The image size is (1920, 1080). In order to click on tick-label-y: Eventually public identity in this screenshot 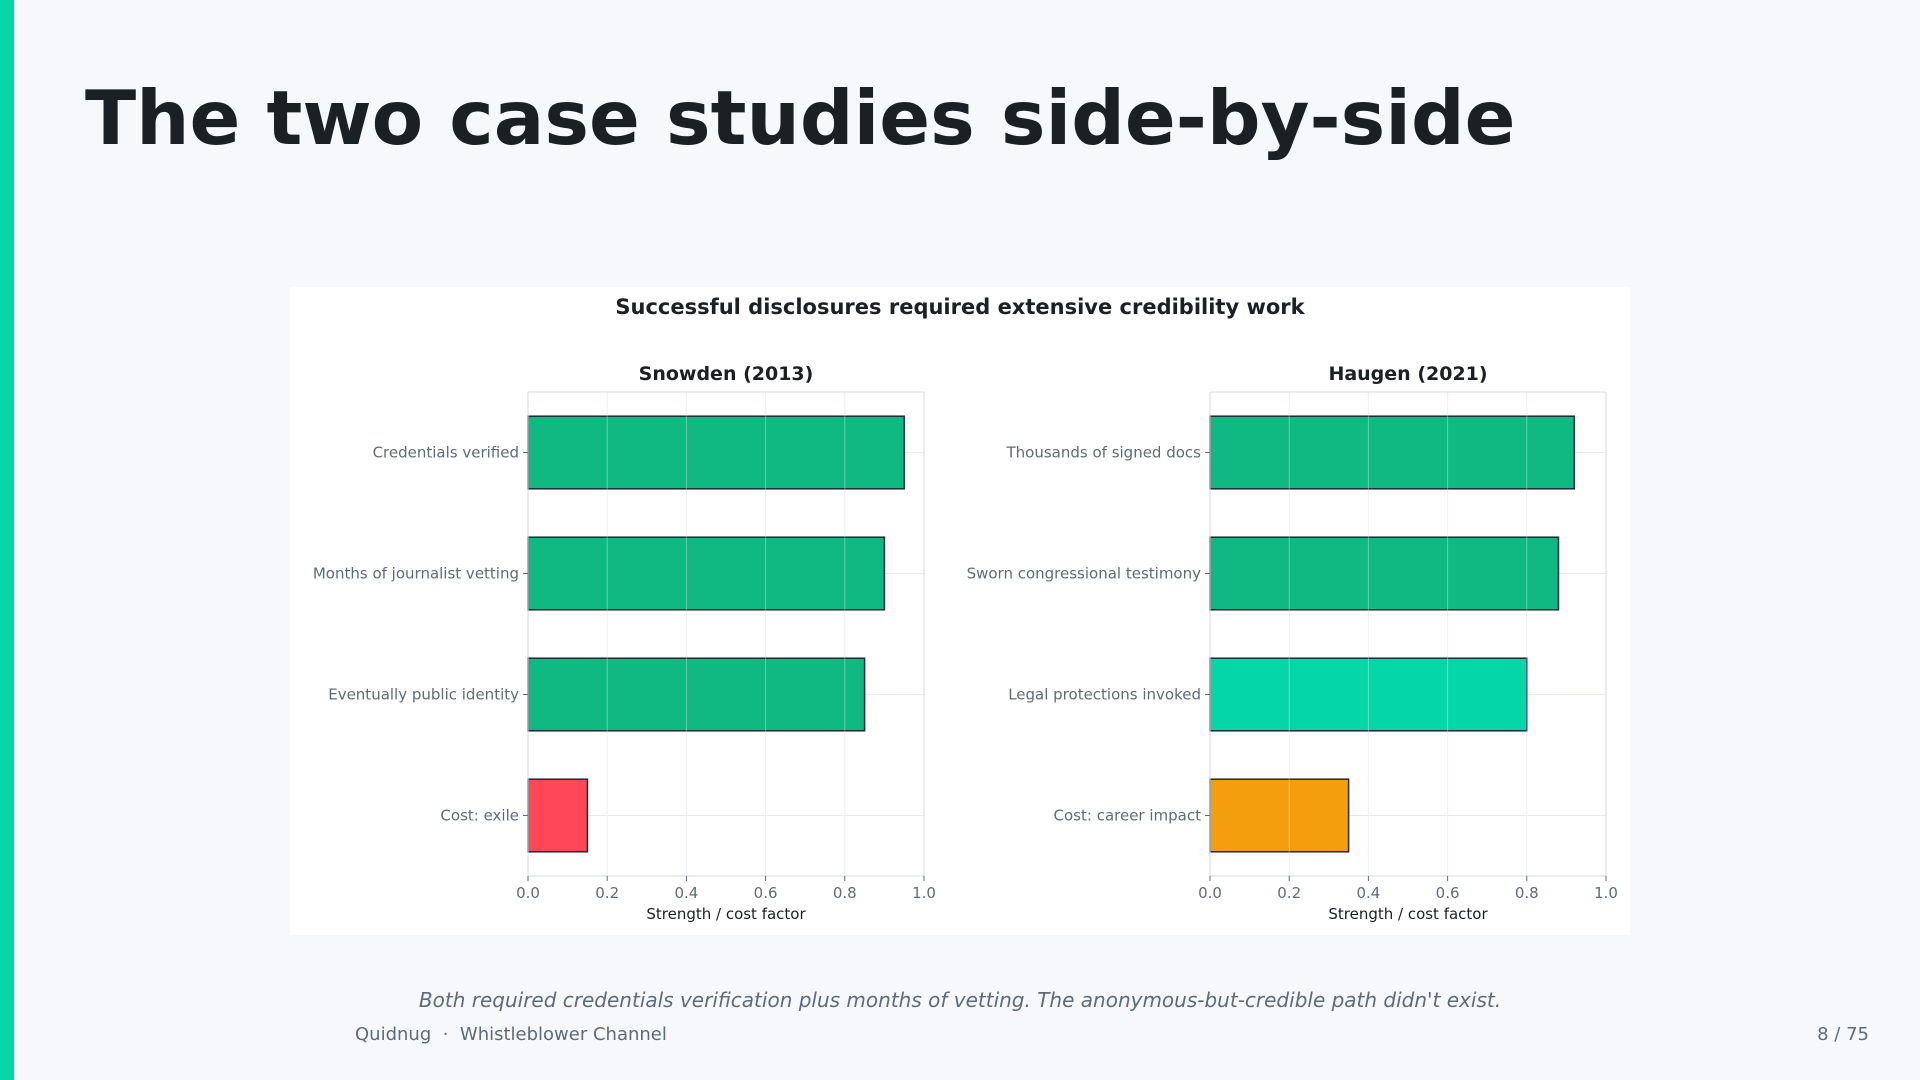, I will do `click(423, 695)`.